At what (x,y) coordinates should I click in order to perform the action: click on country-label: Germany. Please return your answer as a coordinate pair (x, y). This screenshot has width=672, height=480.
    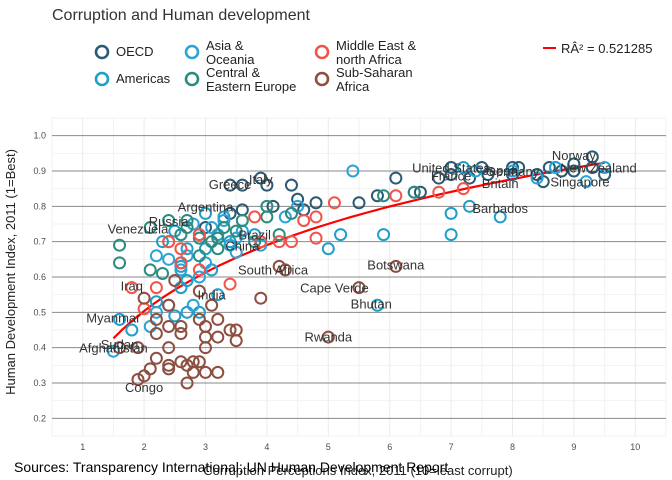
    Looking at the image, I should click on (513, 171).